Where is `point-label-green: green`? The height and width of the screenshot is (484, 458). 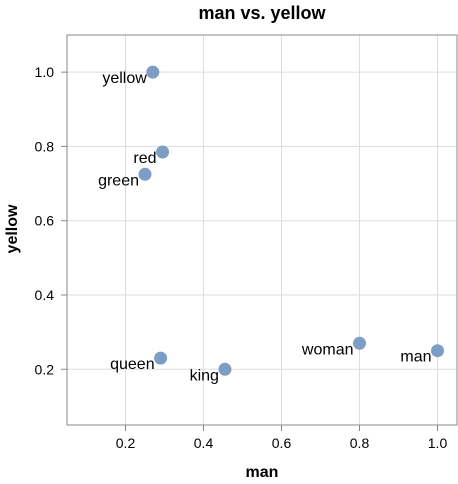
point-label-green: green is located at coordinates (118, 180).